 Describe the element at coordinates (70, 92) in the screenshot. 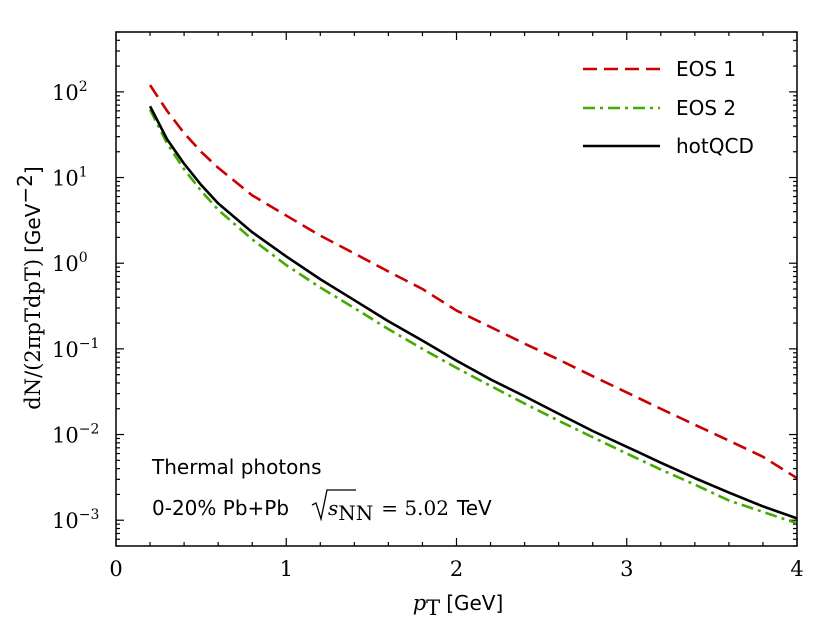

I see `y-tick-label: 10²` at that location.